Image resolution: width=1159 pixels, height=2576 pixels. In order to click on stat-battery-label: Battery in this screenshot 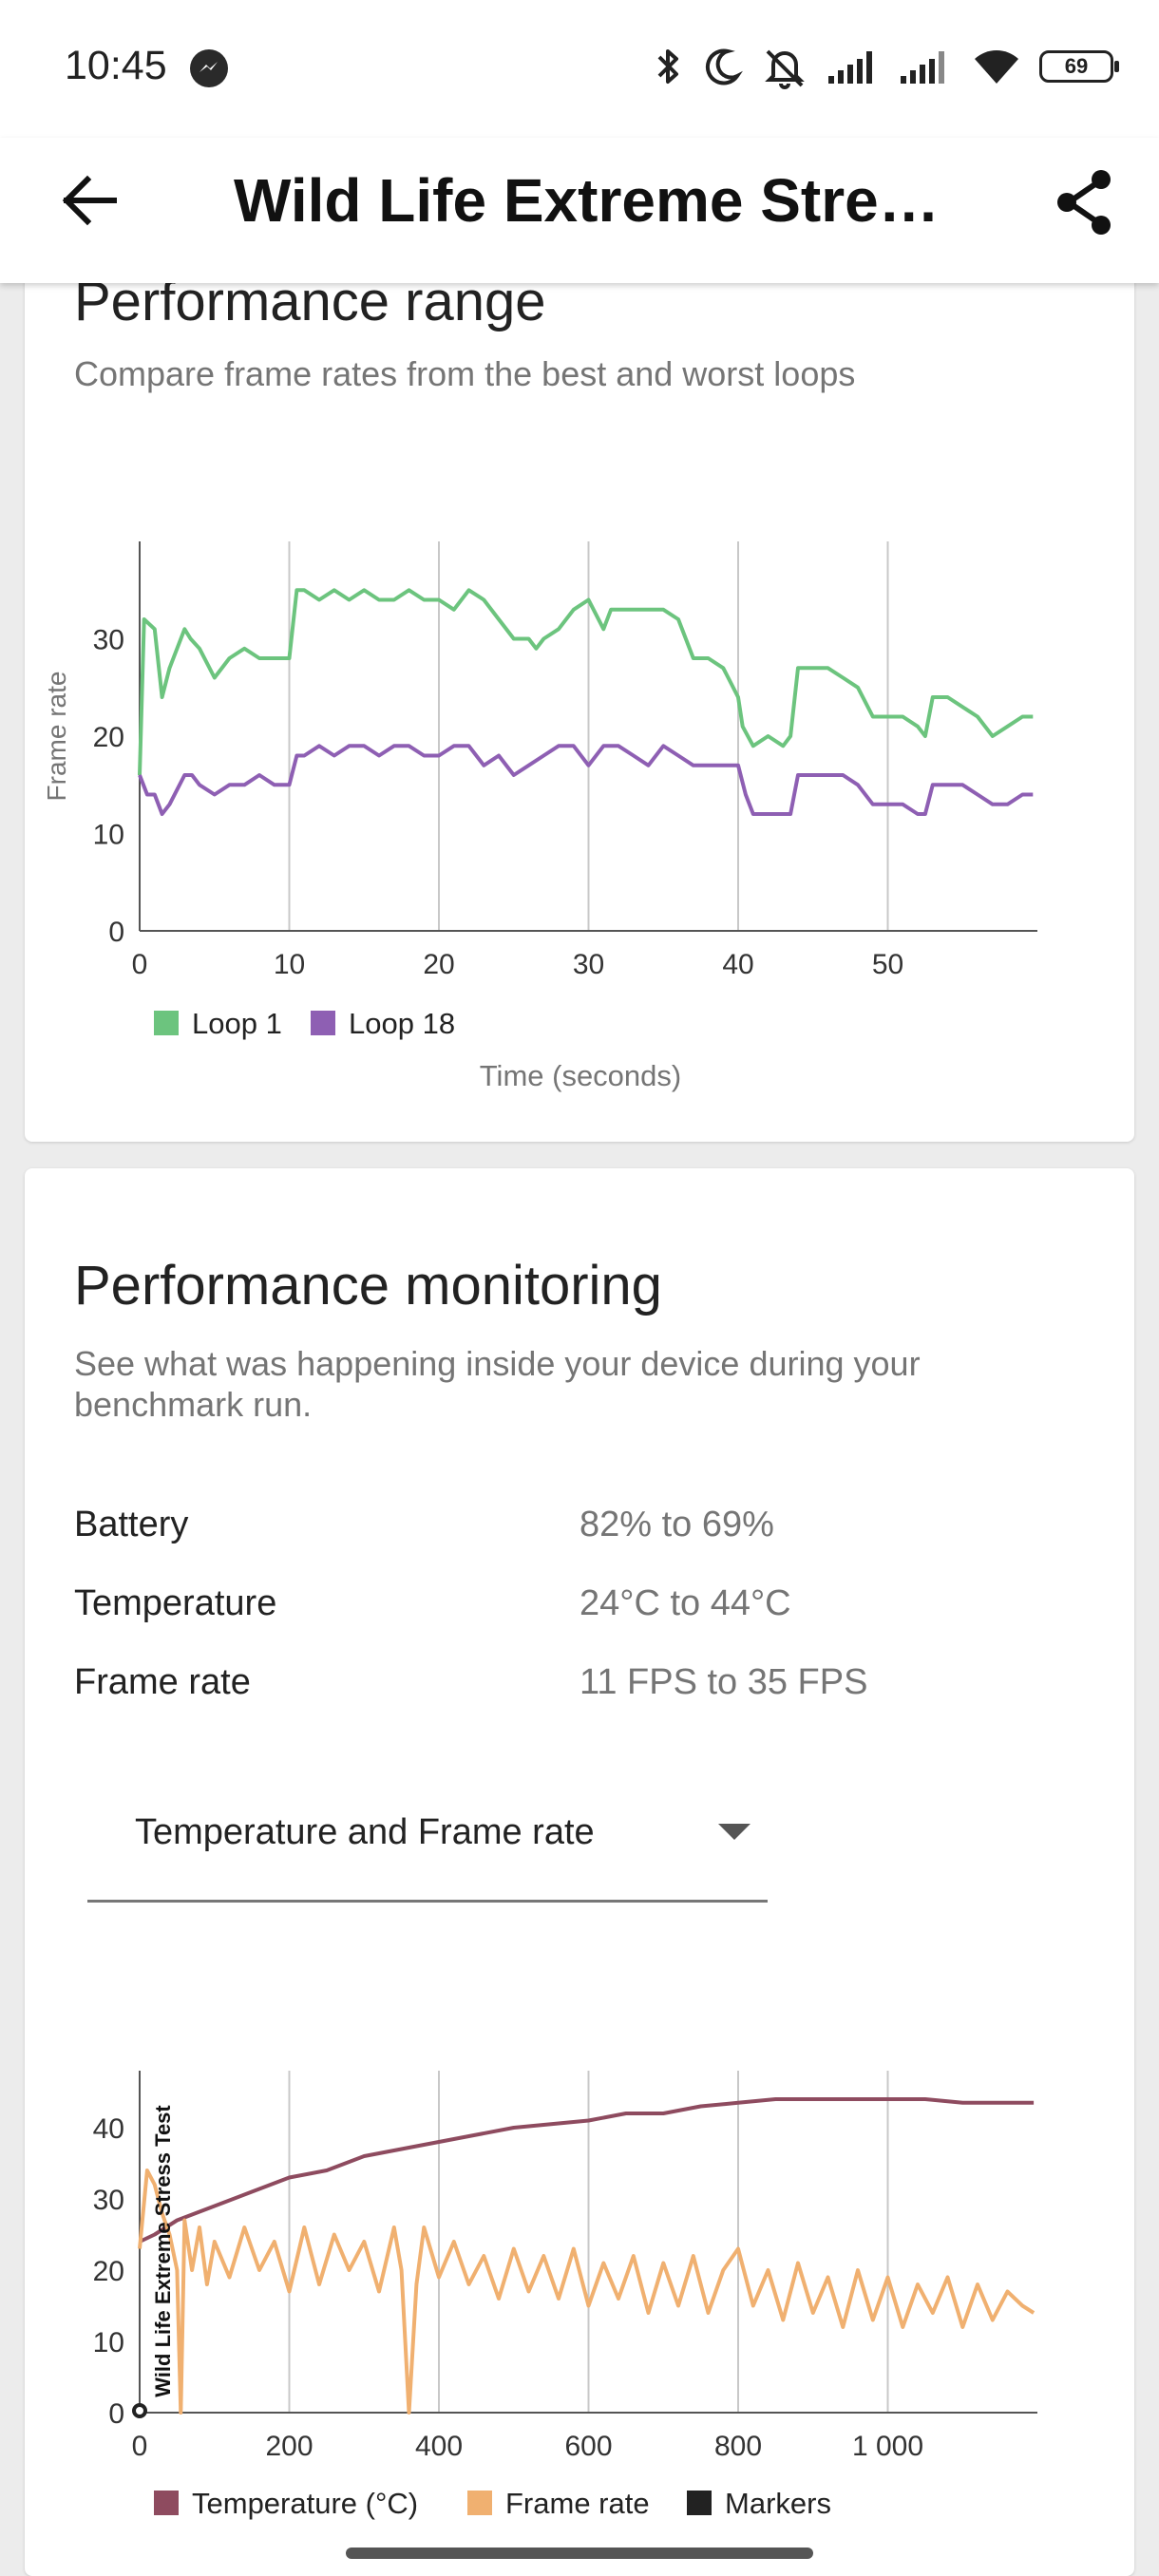, I will do `click(131, 1524)`.